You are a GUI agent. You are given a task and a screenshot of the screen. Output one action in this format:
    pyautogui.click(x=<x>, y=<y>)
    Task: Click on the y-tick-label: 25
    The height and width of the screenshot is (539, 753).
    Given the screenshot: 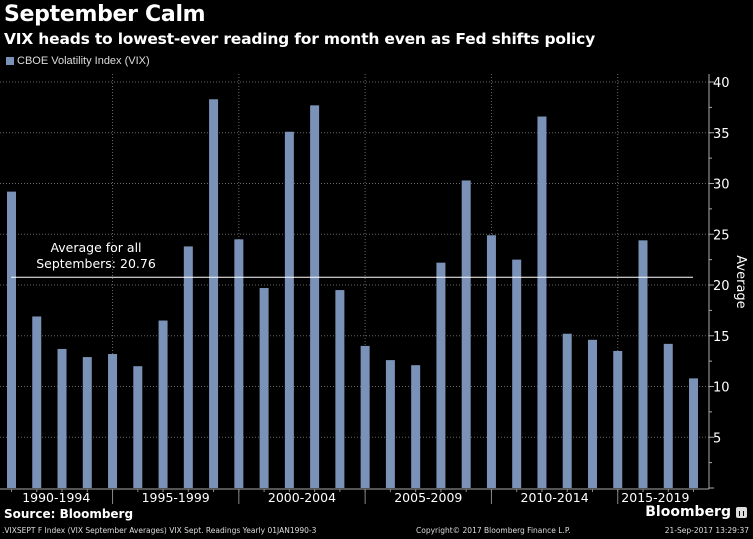 What is the action you would take?
    pyautogui.click(x=721, y=235)
    